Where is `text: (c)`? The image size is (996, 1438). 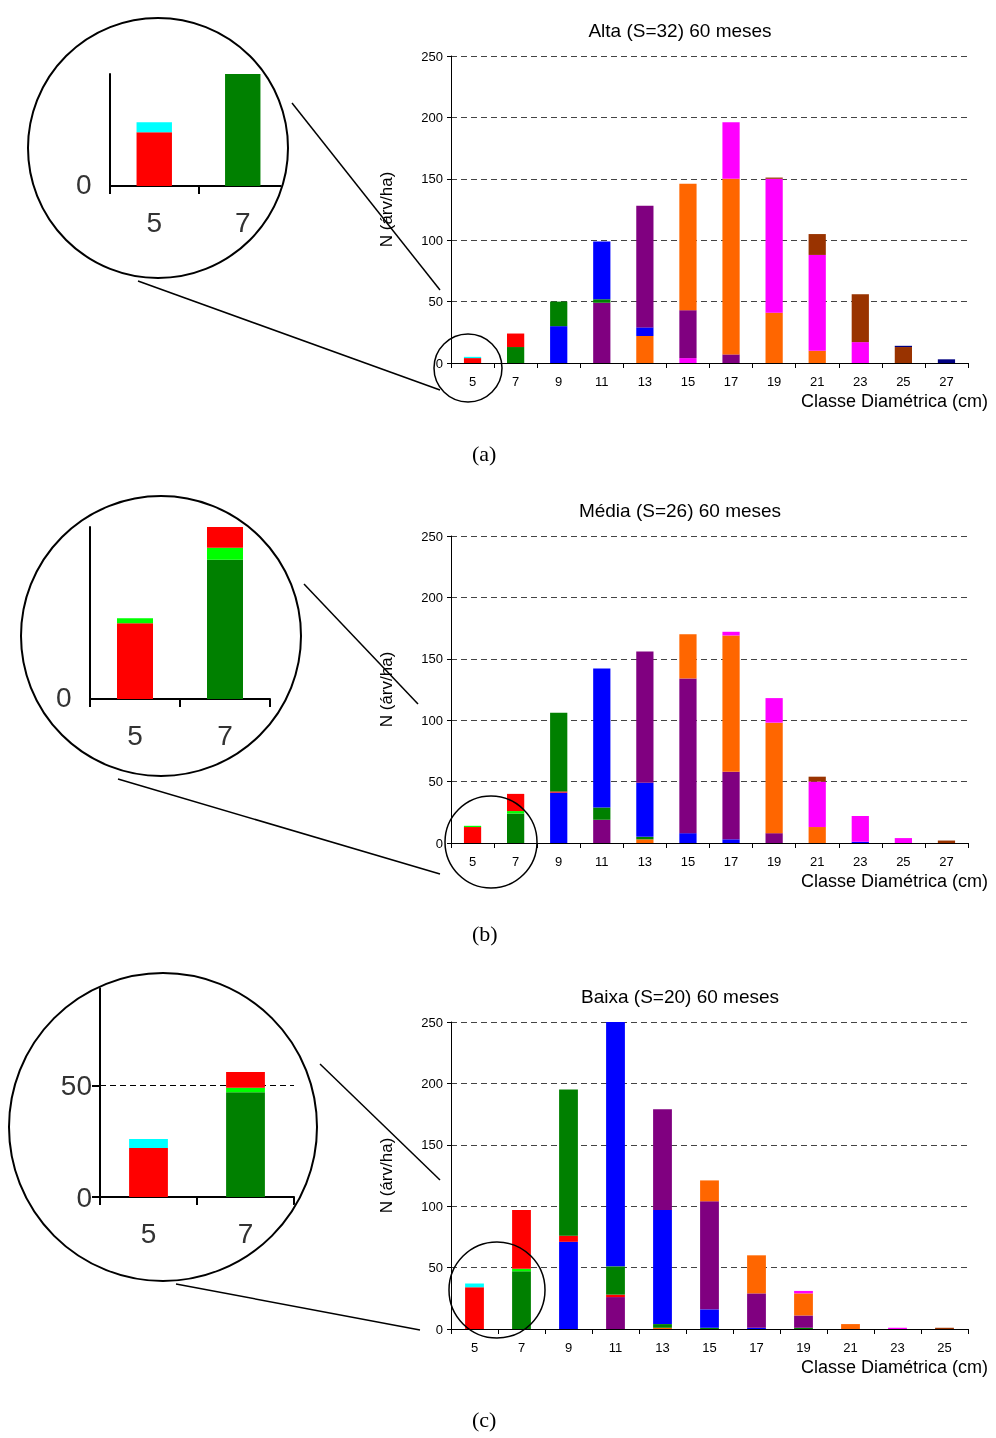 text: (c) is located at coordinates (484, 1419).